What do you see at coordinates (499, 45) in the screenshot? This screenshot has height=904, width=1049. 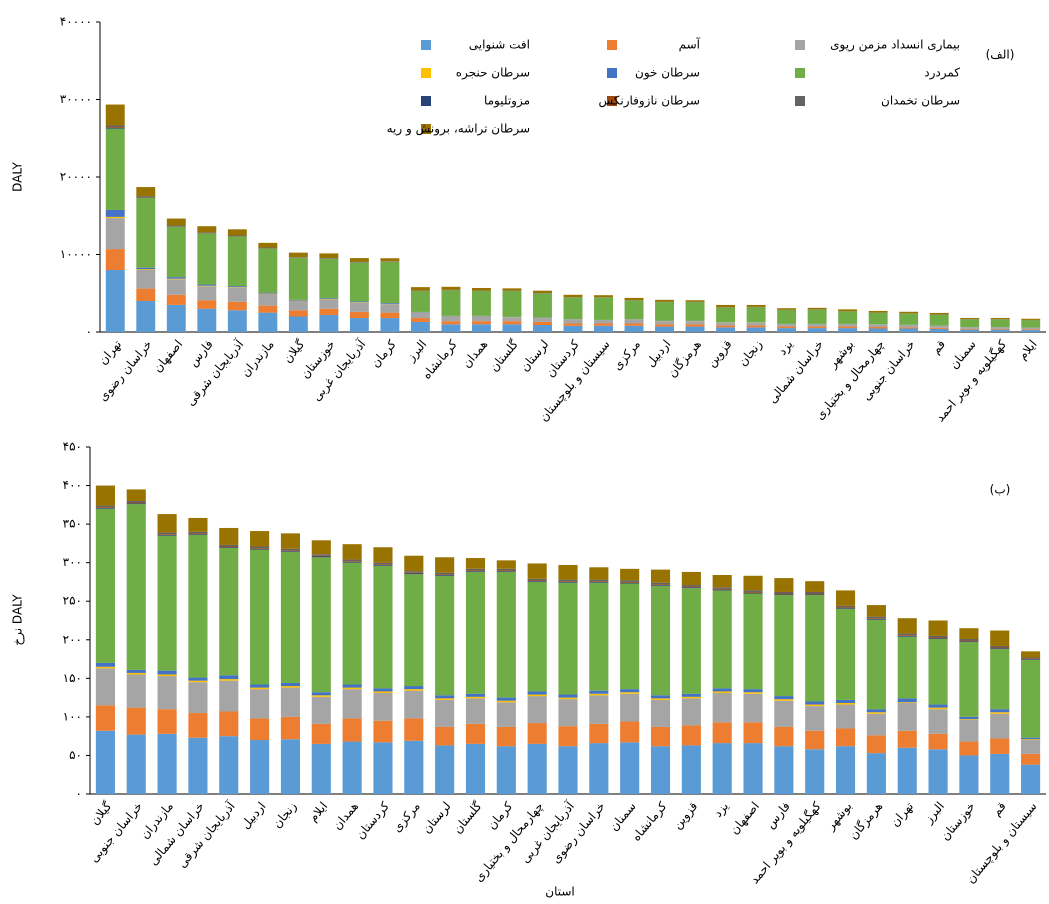 I see `legend-label: افت شنوایی` at bounding box center [499, 45].